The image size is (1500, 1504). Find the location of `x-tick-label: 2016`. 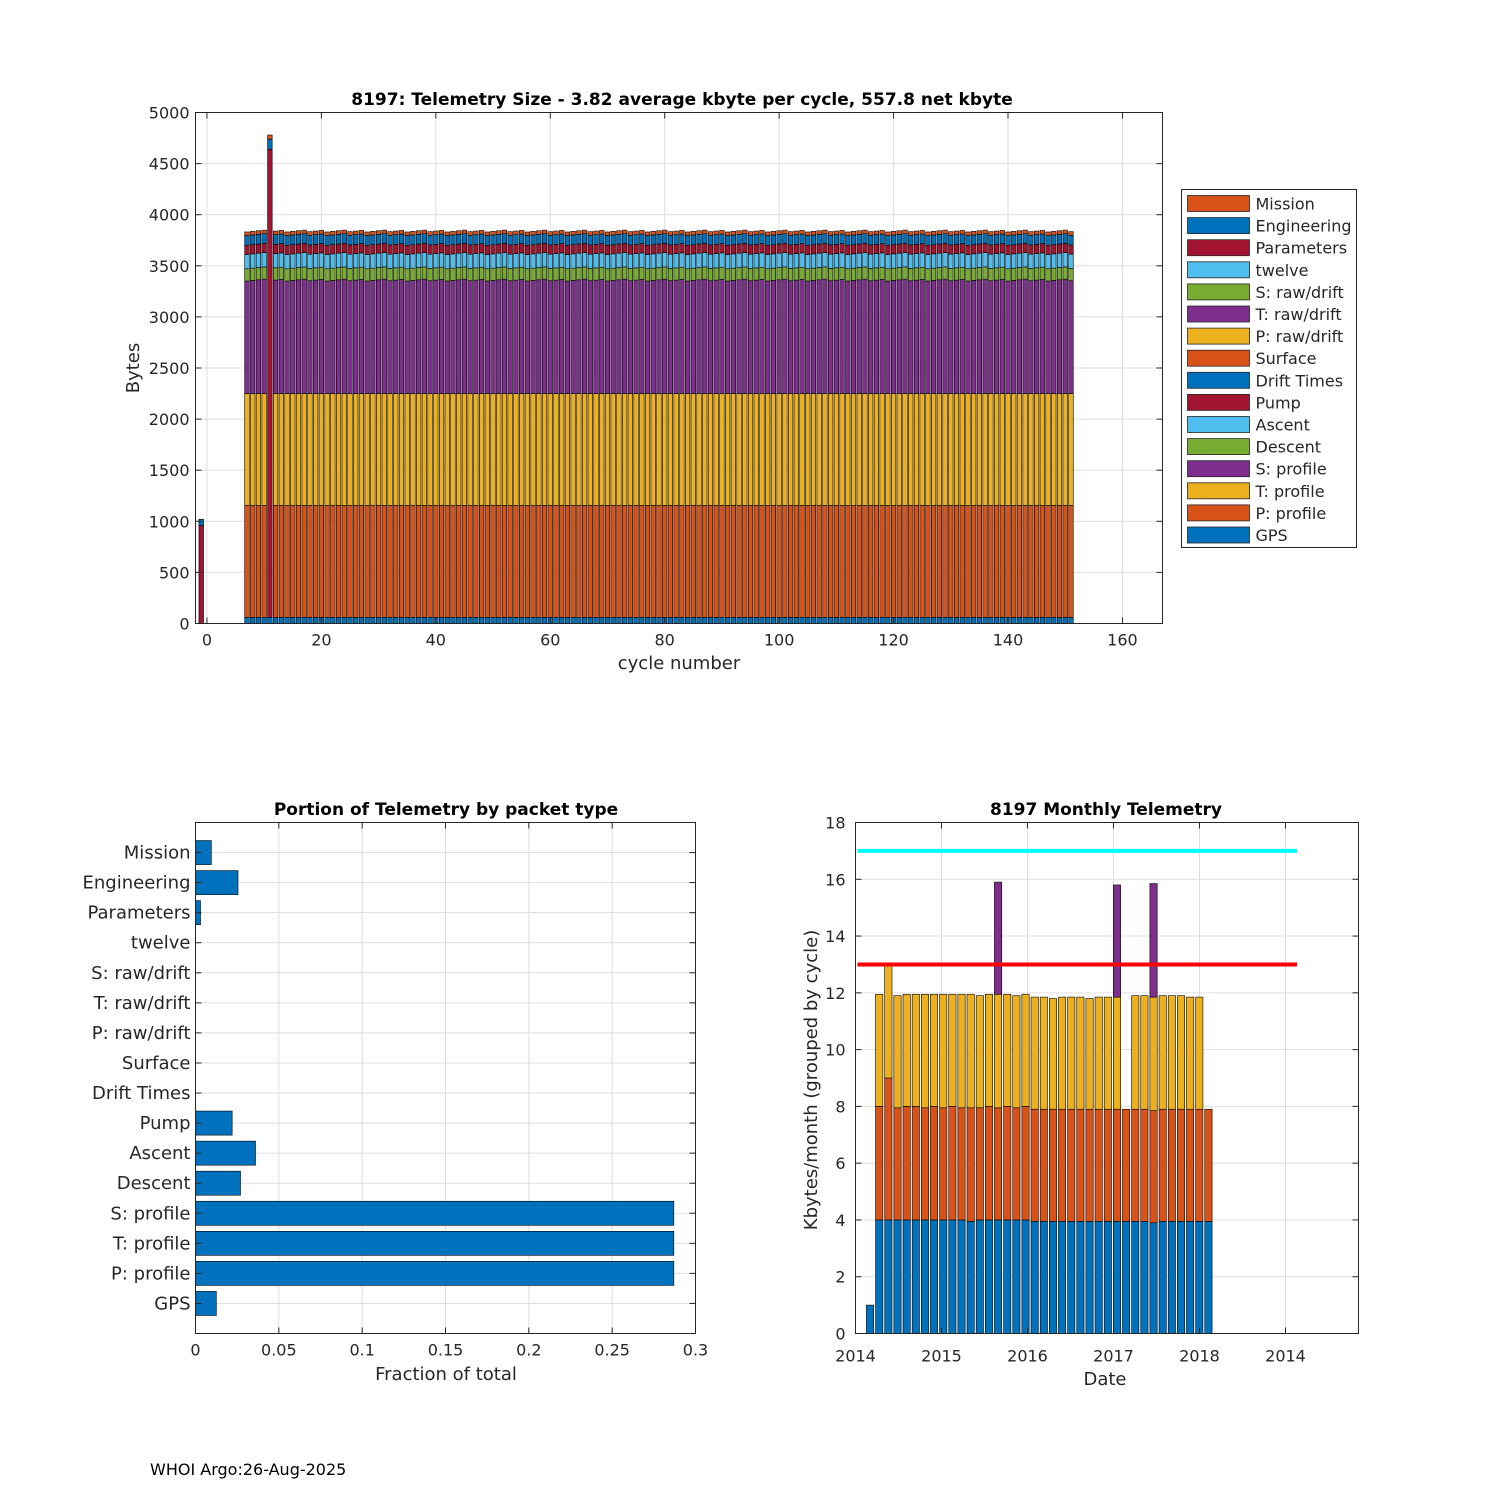

x-tick-label: 2016 is located at coordinates (1027, 1356).